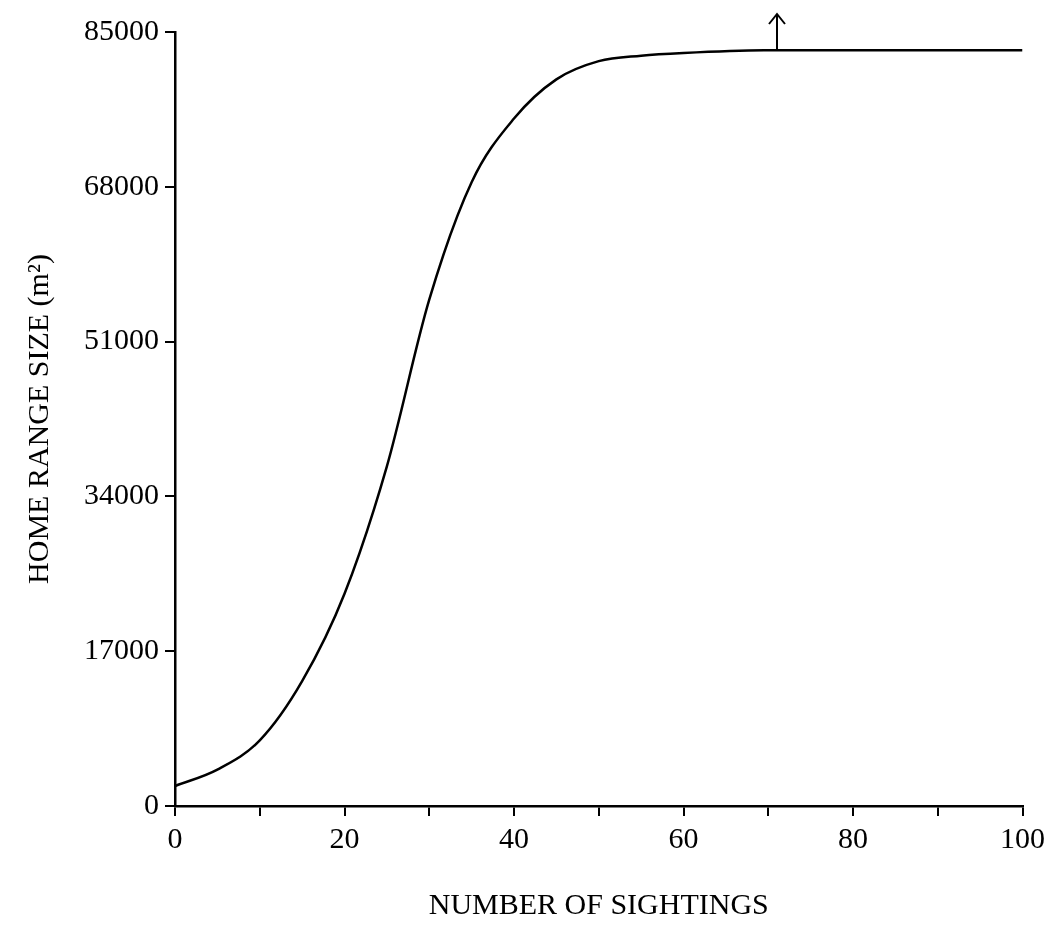 The image size is (1059, 947). Describe the element at coordinates (121, 339) in the screenshot. I see `y-tick-label: 51000` at that location.